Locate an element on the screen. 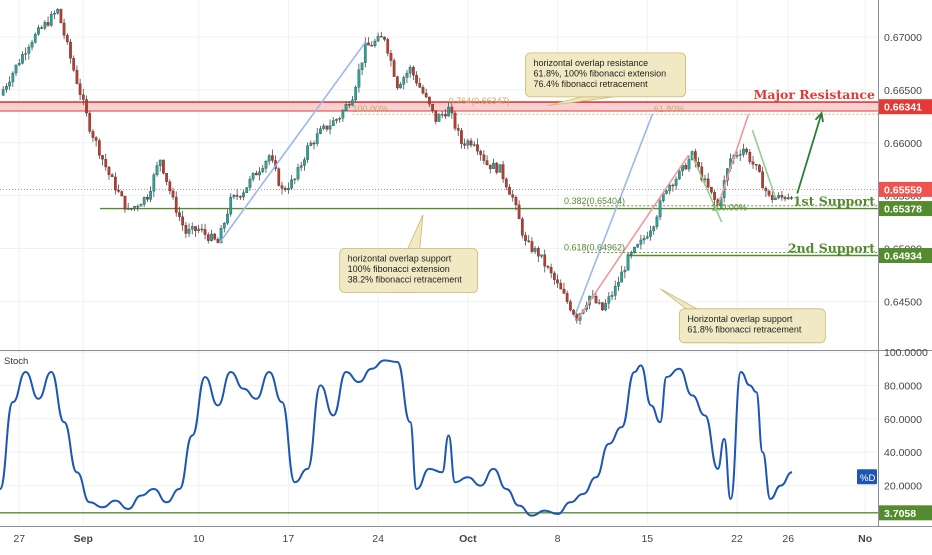 The width and height of the screenshot is (932, 555). fib-marker-5: 0.618(0.64962) is located at coordinates (594, 248).